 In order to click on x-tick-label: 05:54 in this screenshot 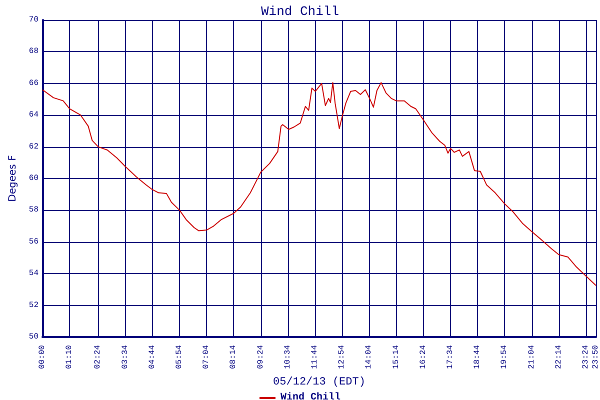, I will do `click(179, 357)`.